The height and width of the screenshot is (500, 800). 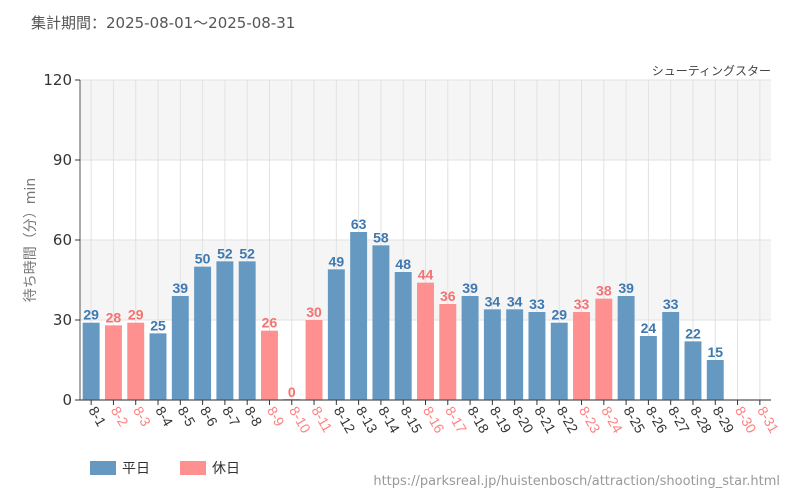 What do you see at coordinates (426, 275) in the screenshot?
I see `bar-value-label: 44` at bounding box center [426, 275].